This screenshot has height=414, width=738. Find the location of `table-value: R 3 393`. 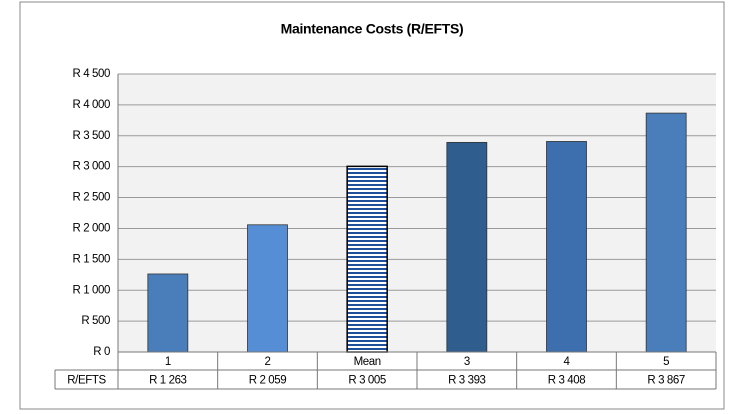

table-value: R 3 393 is located at coordinates (466, 381).